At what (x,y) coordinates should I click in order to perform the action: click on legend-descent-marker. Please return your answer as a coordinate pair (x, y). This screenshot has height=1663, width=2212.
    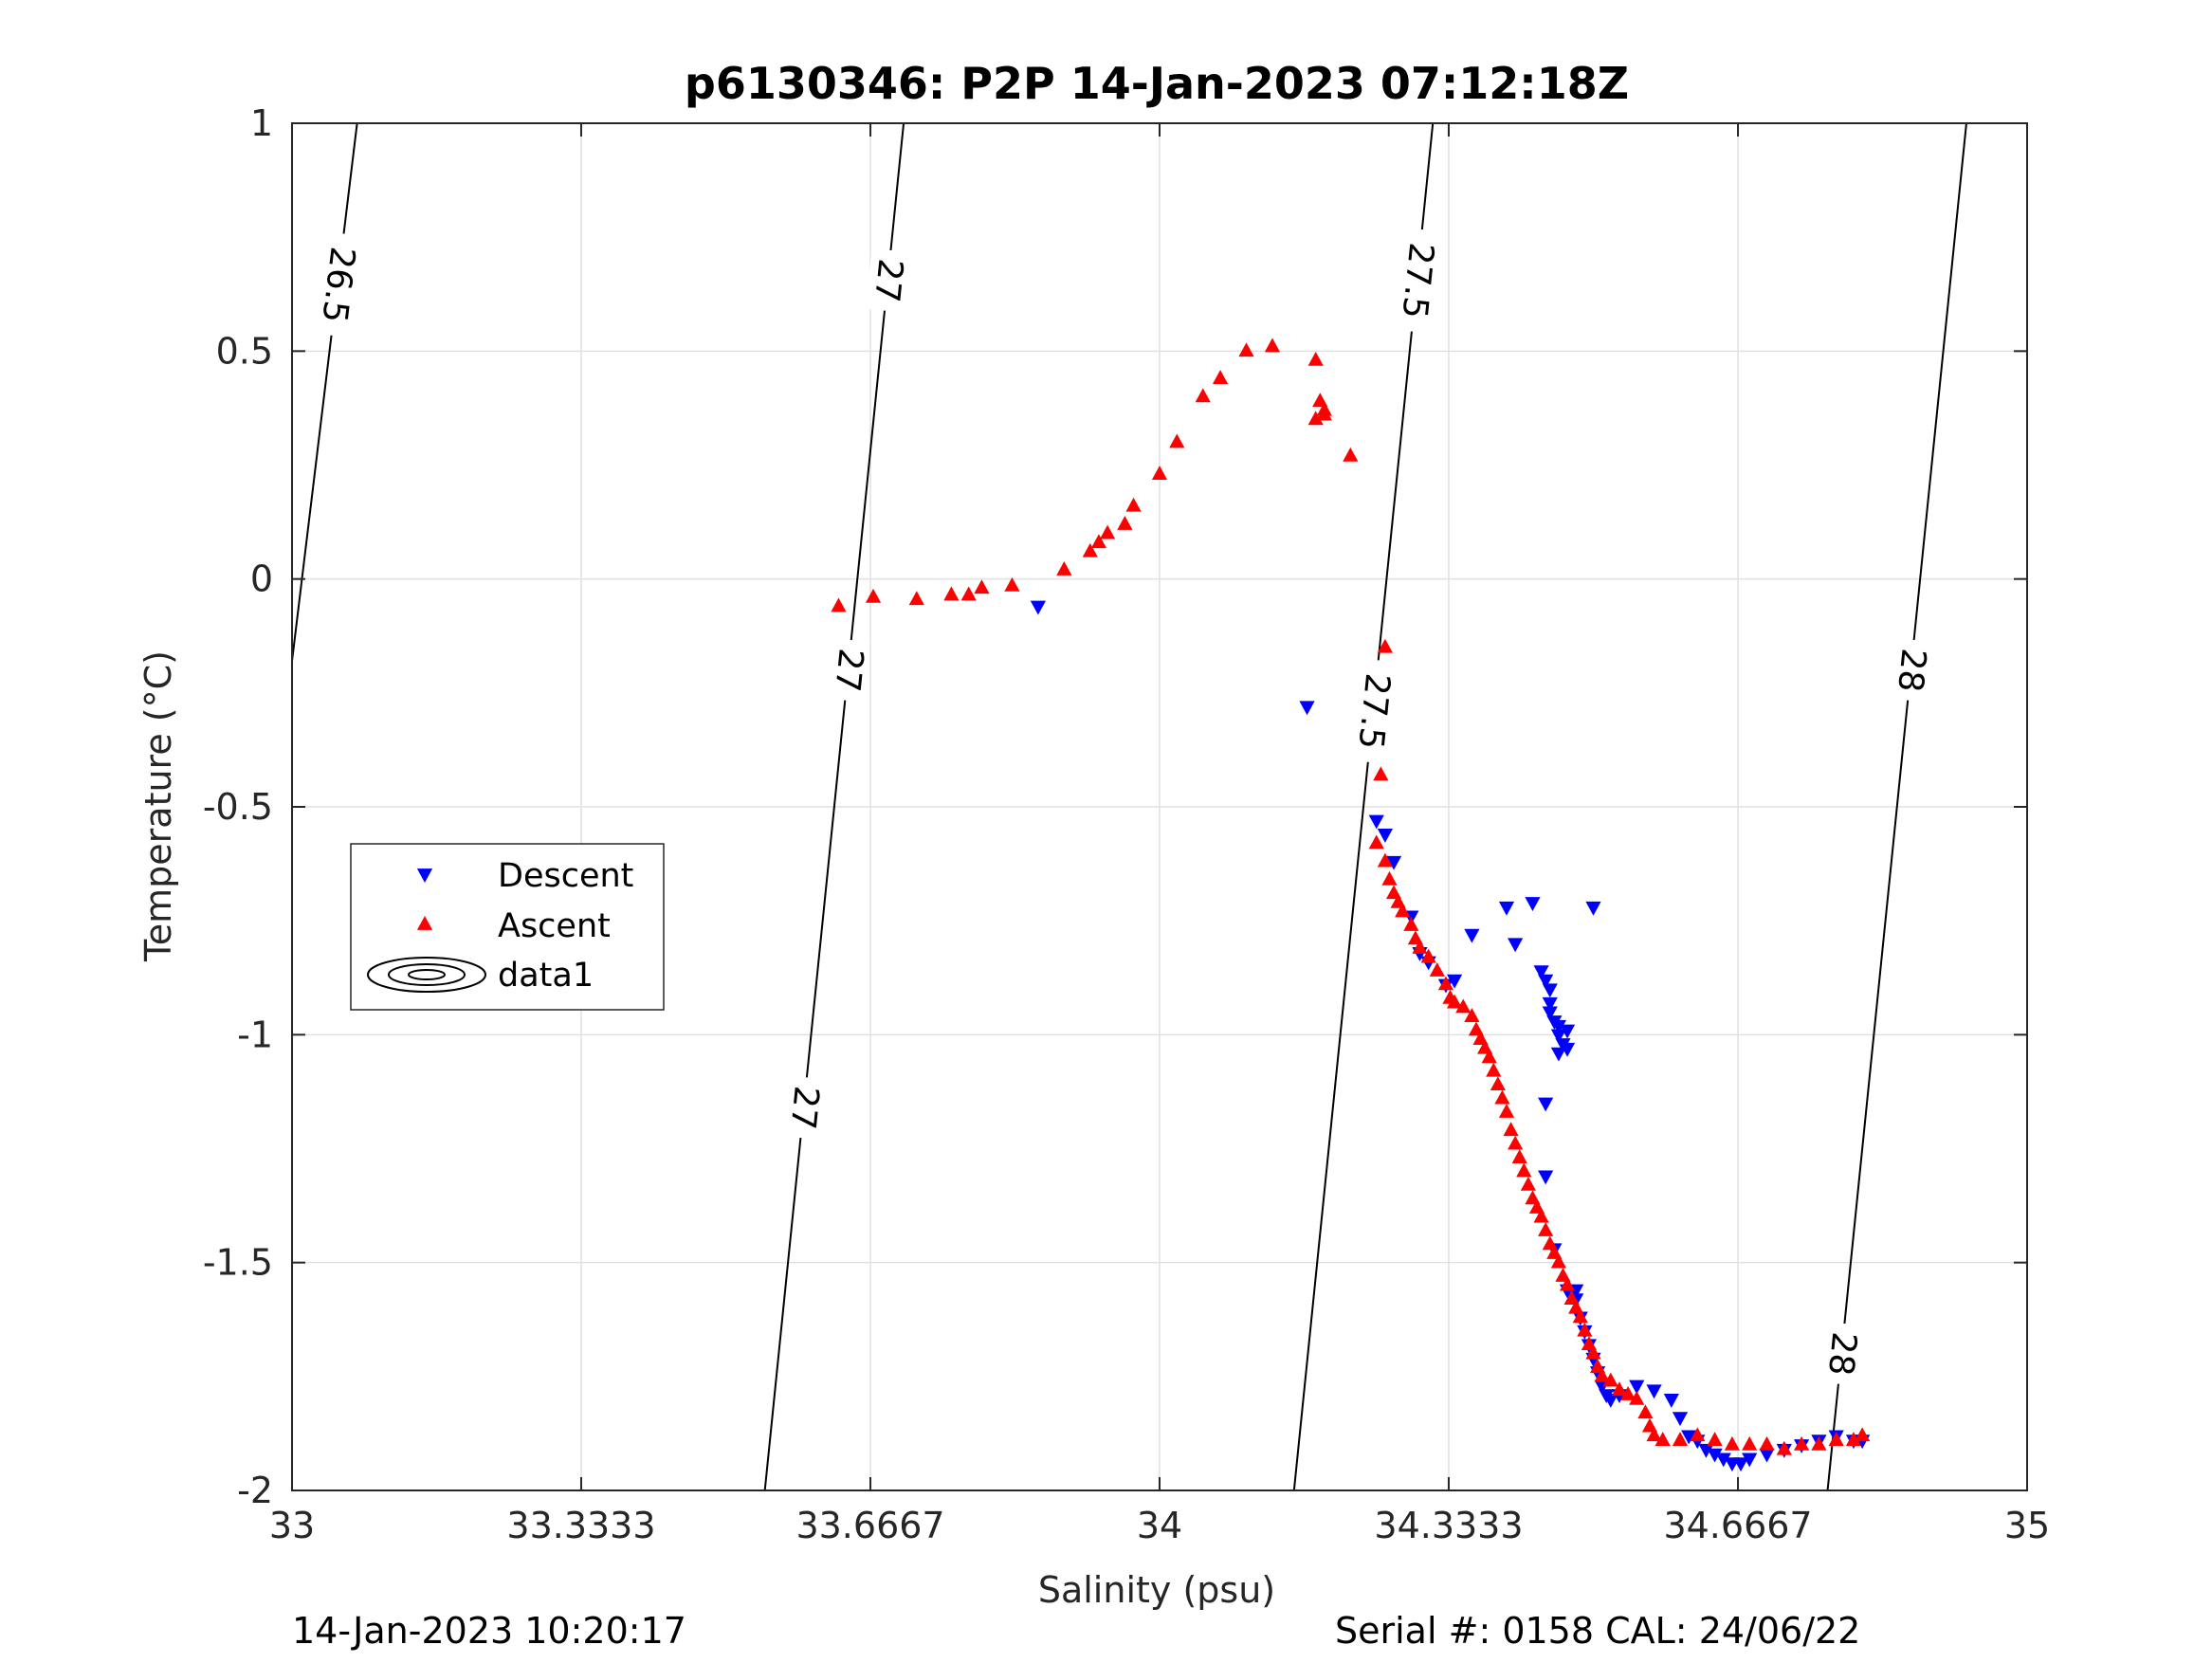
    Looking at the image, I should click on (424, 876).